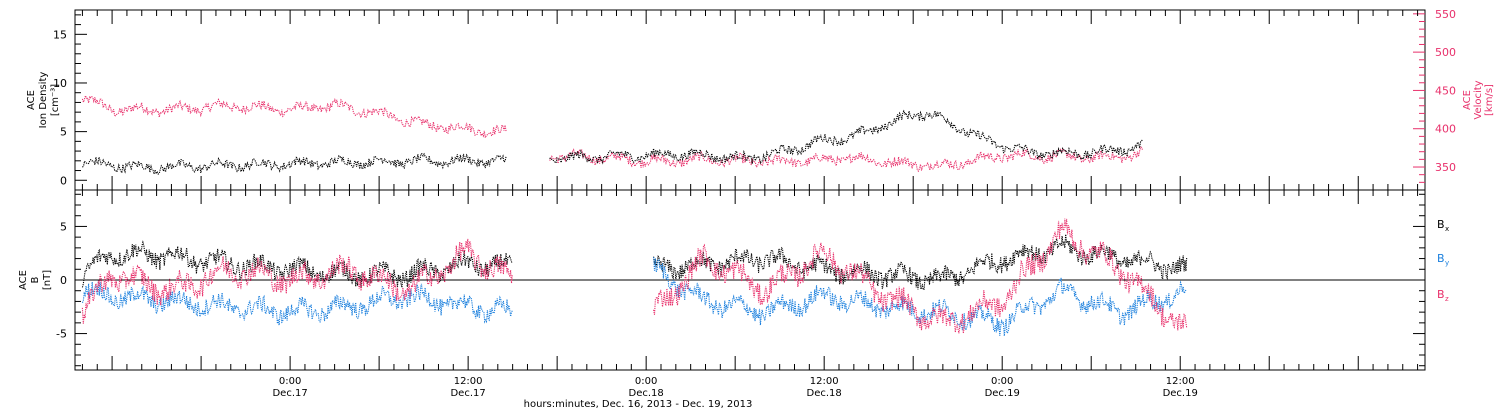 The height and width of the screenshot is (410, 1500). Describe the element at coordinates (1447, 263) in the screenshot. I see `legend-by-sub: y` at that location.